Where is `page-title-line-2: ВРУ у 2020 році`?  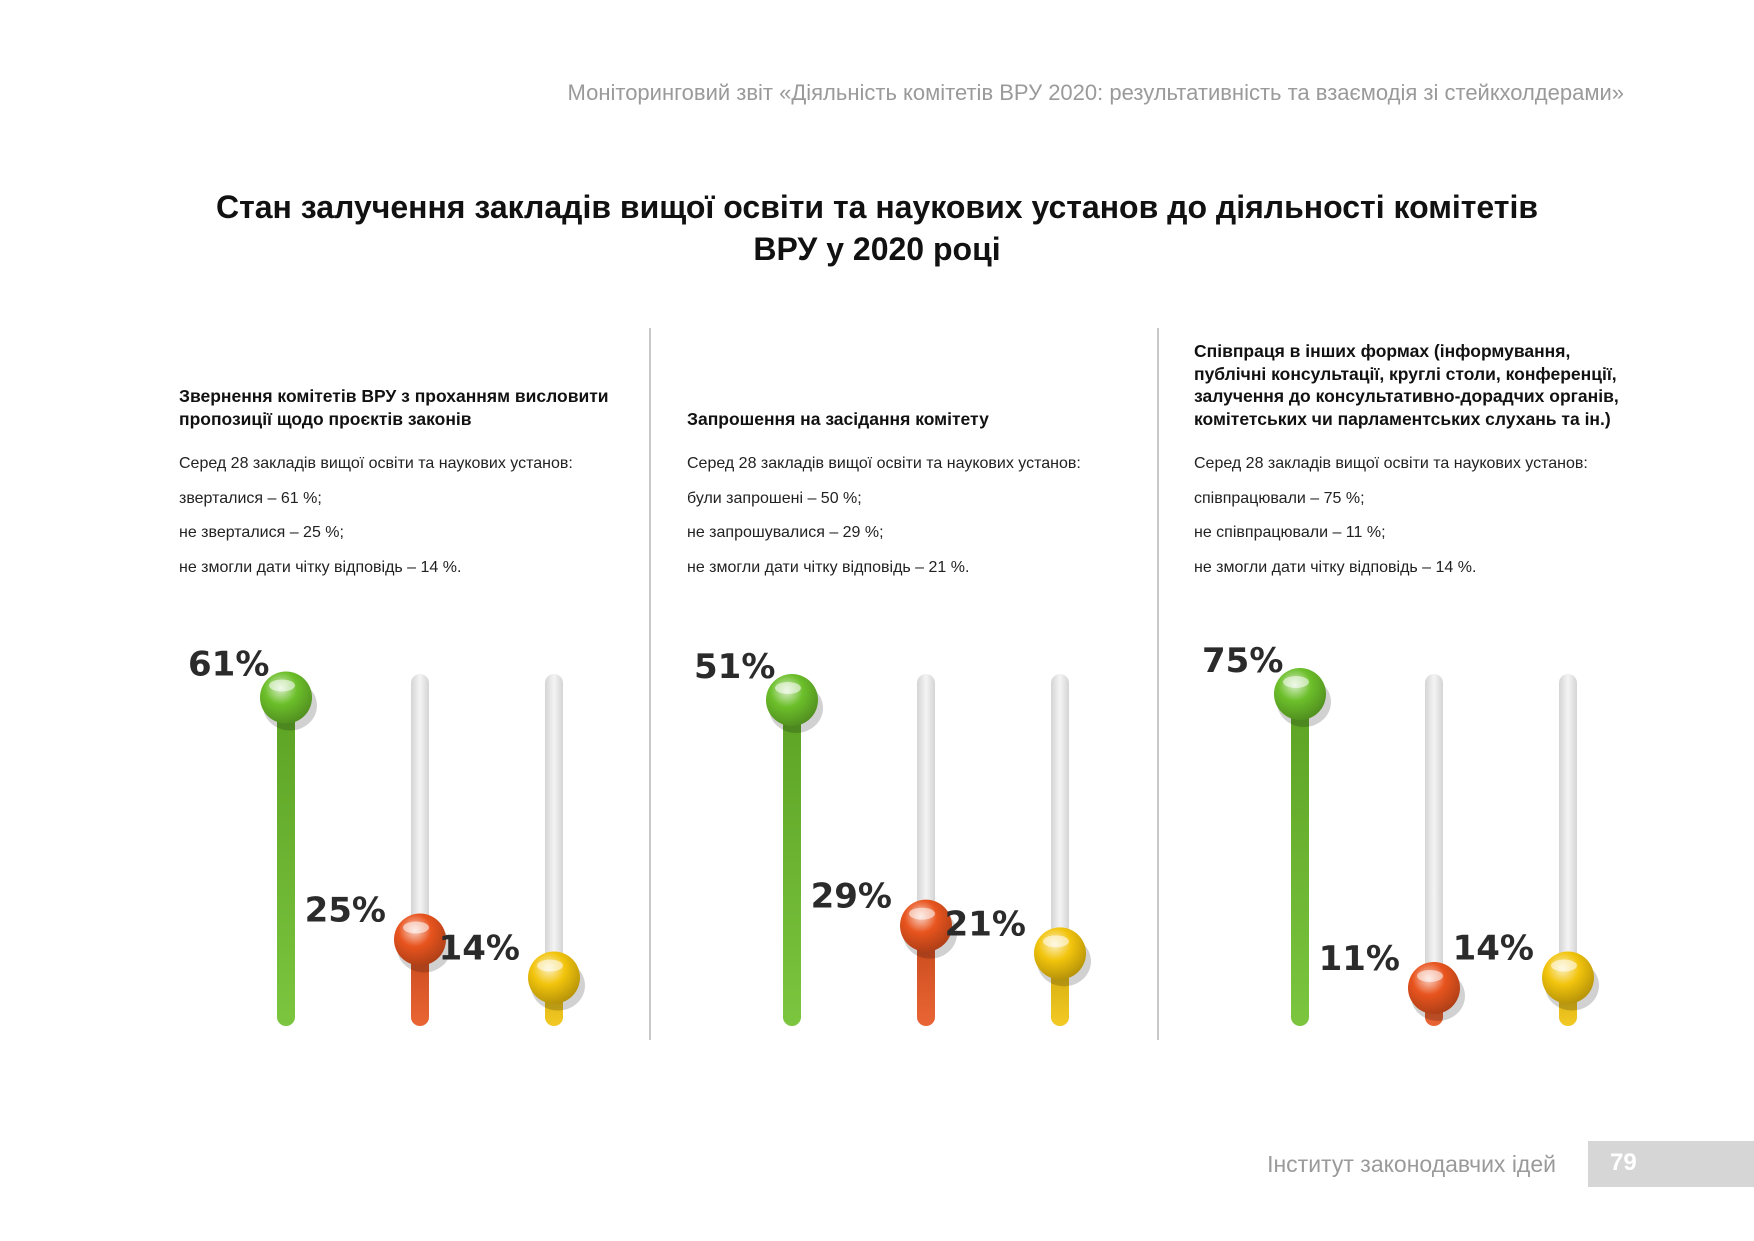 page-title-line-2: ВРУ у 2020 році is located at coordinates (877, 249).